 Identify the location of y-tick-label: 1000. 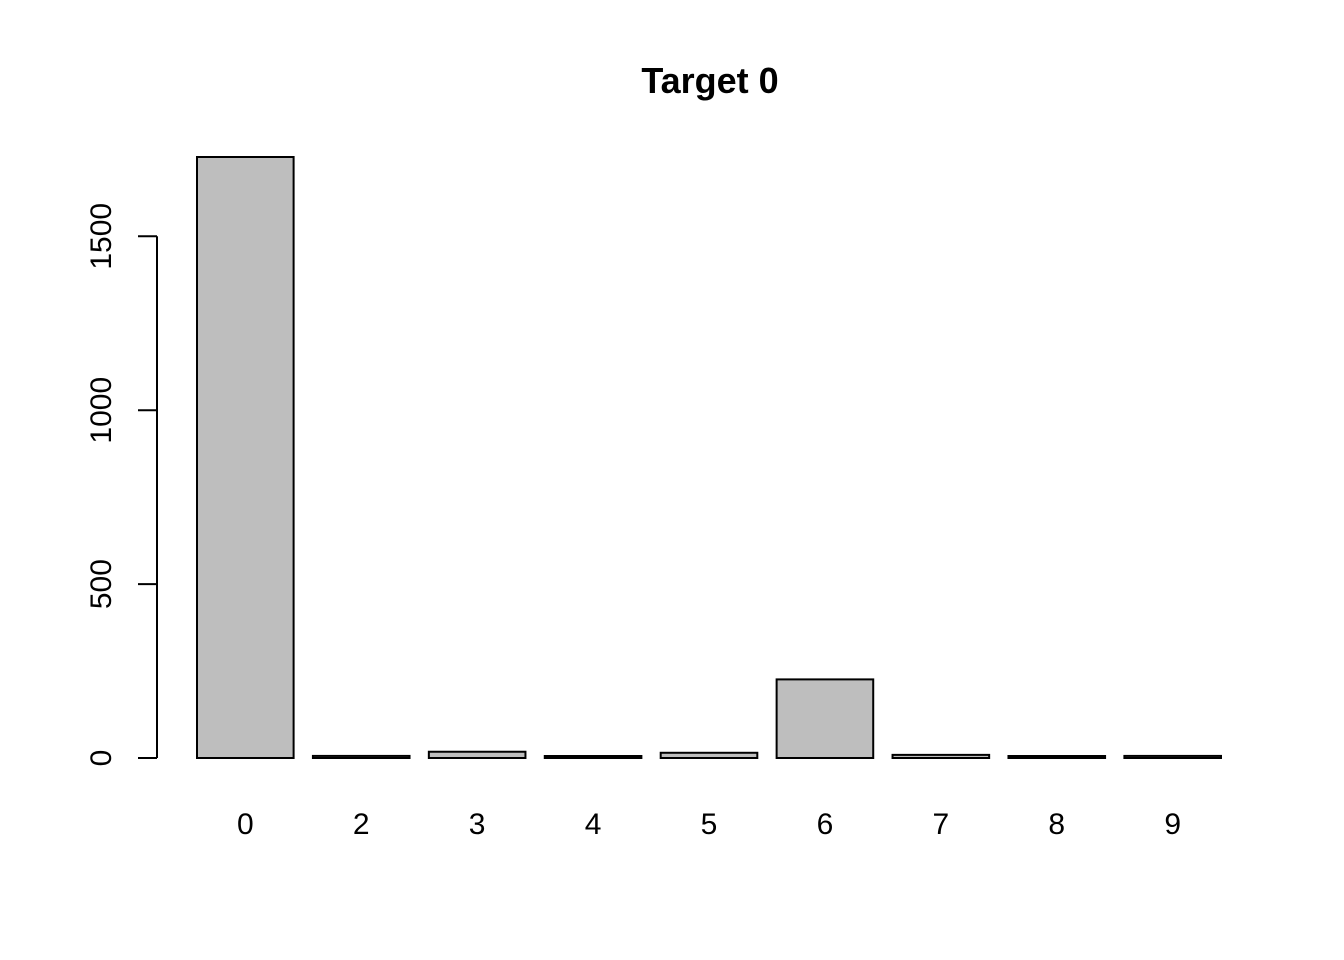
(101, 410).